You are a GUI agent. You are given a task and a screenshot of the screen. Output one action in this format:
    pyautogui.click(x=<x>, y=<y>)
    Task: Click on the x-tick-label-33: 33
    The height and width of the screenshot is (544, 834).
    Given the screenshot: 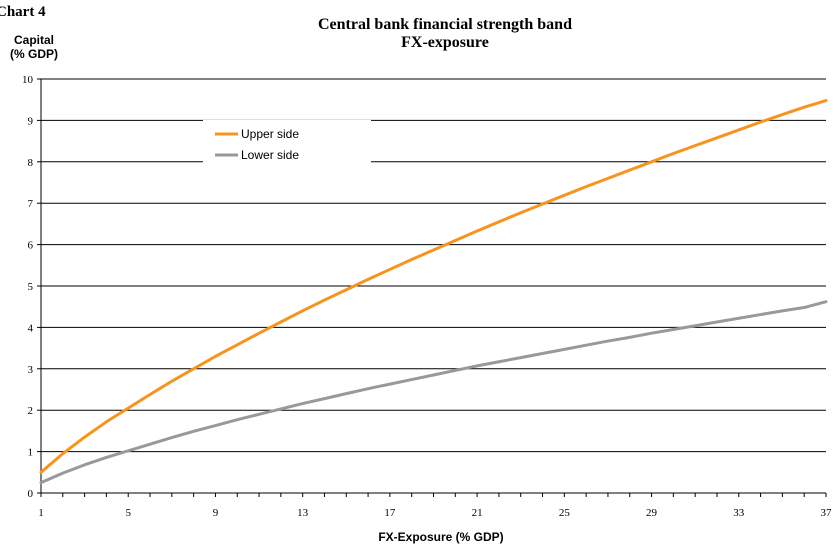 What is the action you would take?
    pyautogui.click(x=739, y=513)
    